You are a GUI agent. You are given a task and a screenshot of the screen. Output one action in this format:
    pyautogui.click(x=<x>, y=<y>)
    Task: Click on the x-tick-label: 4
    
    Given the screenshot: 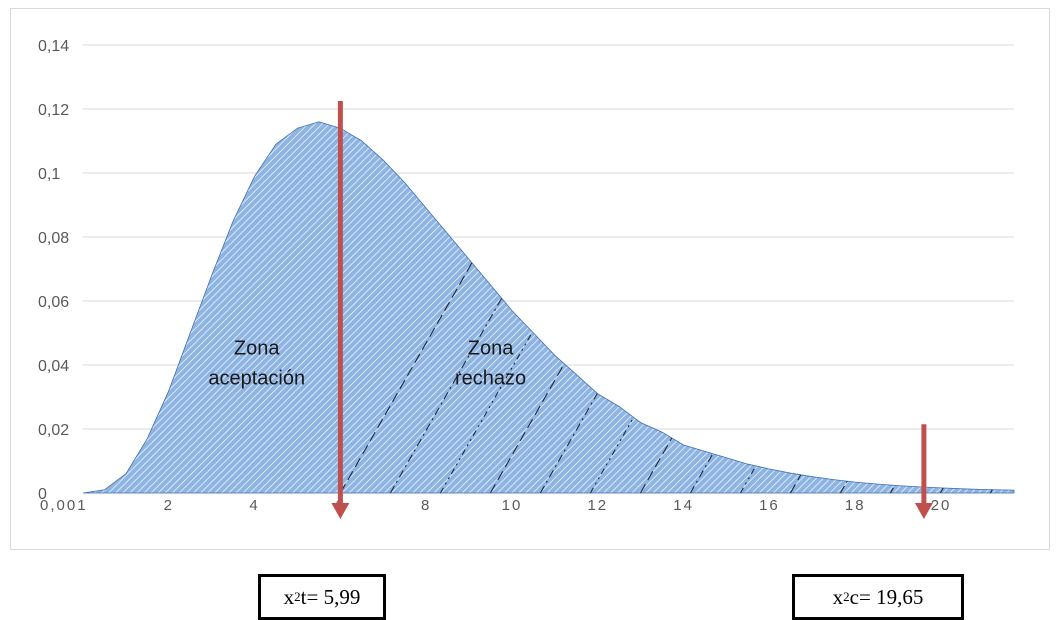 What is the action you would take?
    pyautogui.click(x=254, y=505)
    